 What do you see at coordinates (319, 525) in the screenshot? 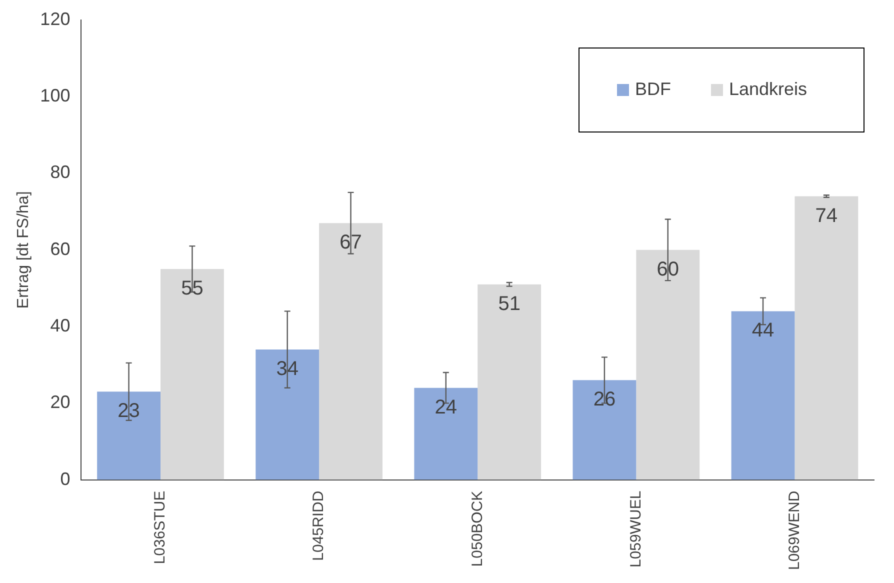
I see `x-tick-label: L045RIDD` at bounding box center [319, 525].